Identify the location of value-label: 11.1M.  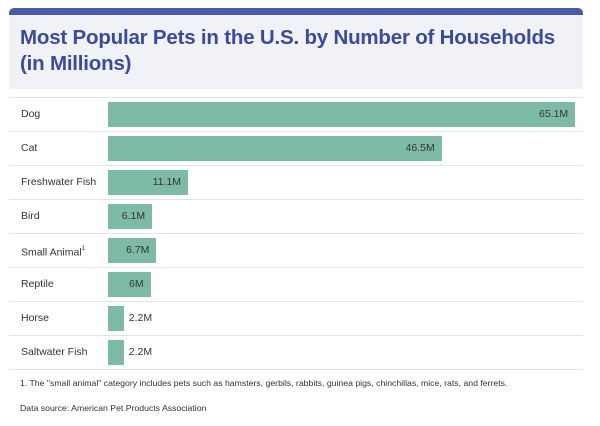
(167, 181).